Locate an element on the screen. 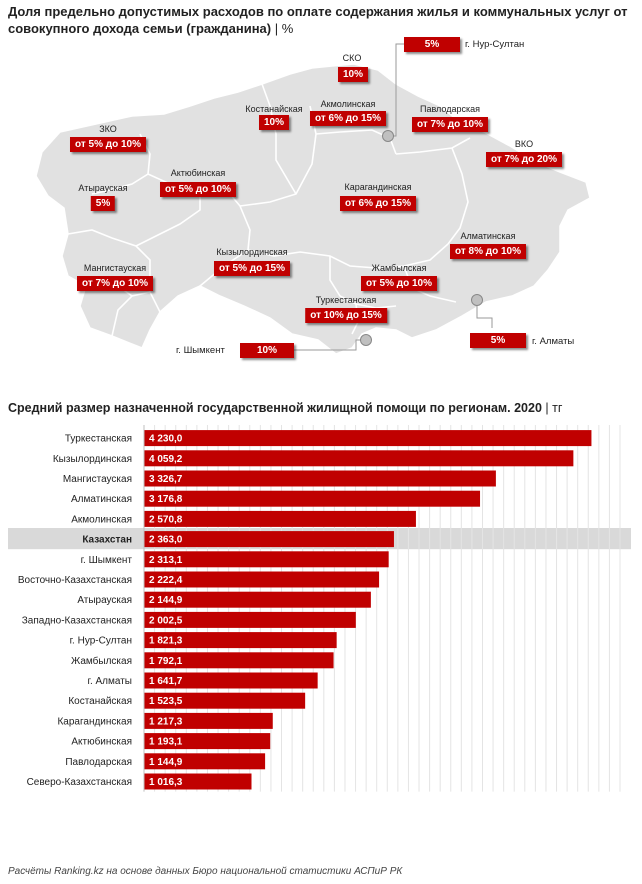 The width and height of the screenshot is (642, 884). bar-value-label: 2 002,5 is located at coordinates (166, 620).